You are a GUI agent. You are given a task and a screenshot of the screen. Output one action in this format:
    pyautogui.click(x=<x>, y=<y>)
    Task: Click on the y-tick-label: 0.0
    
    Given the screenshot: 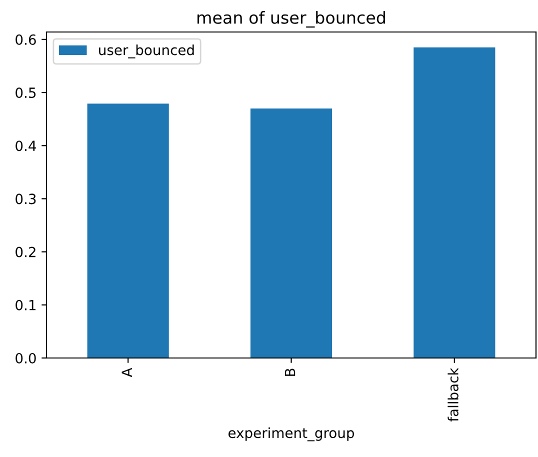 What is the action you would take?
    pyautogui.click(x=26, y=358)
    